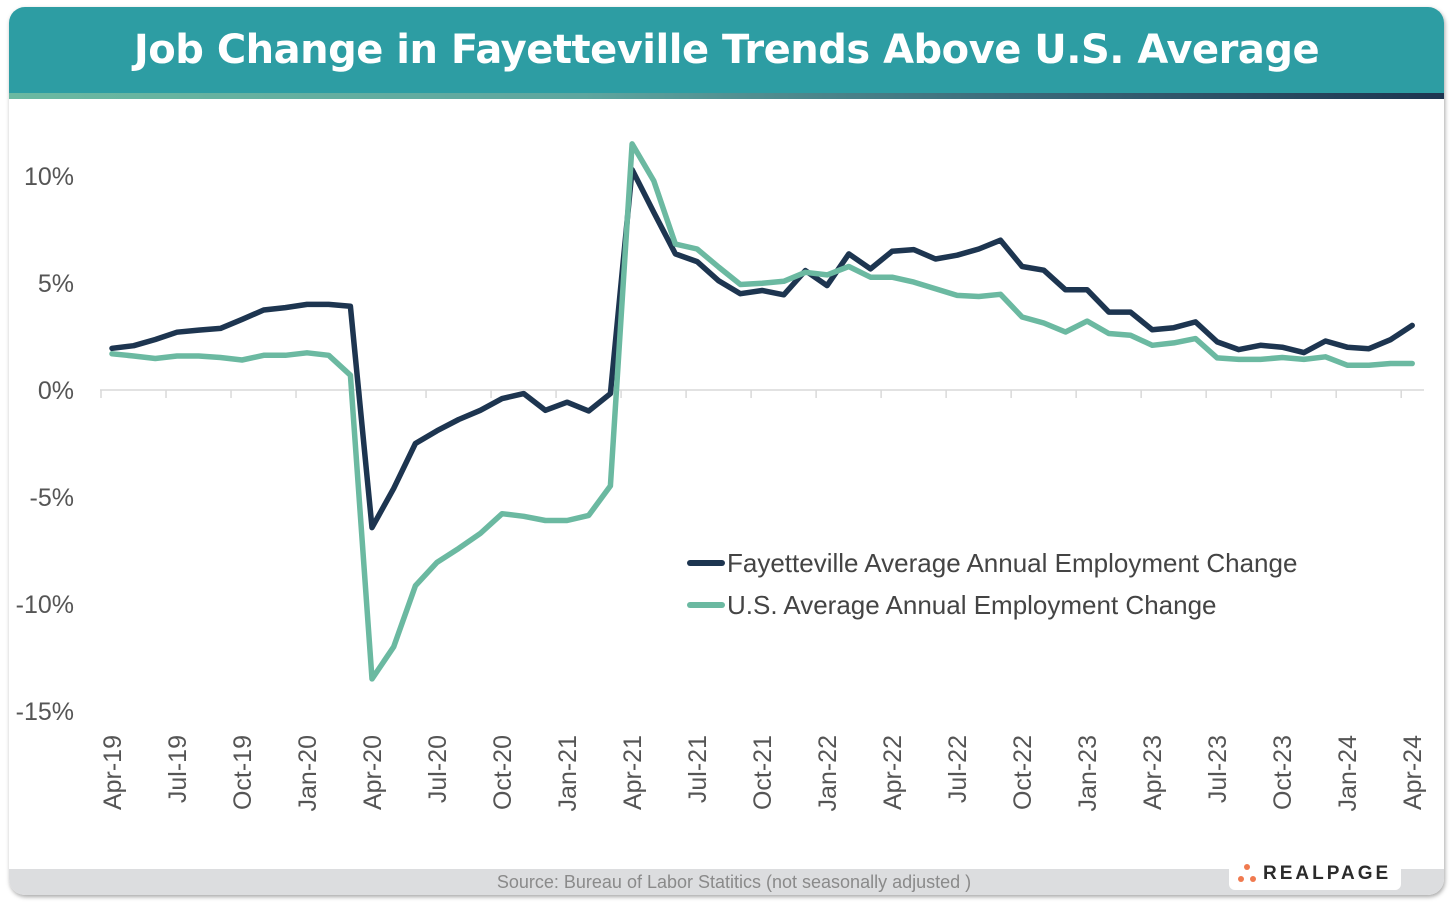  What do you see at coordinates (52, 498) in the screenshot?
I see `y-tick-label: -5%` at bounding box center [52, 498].